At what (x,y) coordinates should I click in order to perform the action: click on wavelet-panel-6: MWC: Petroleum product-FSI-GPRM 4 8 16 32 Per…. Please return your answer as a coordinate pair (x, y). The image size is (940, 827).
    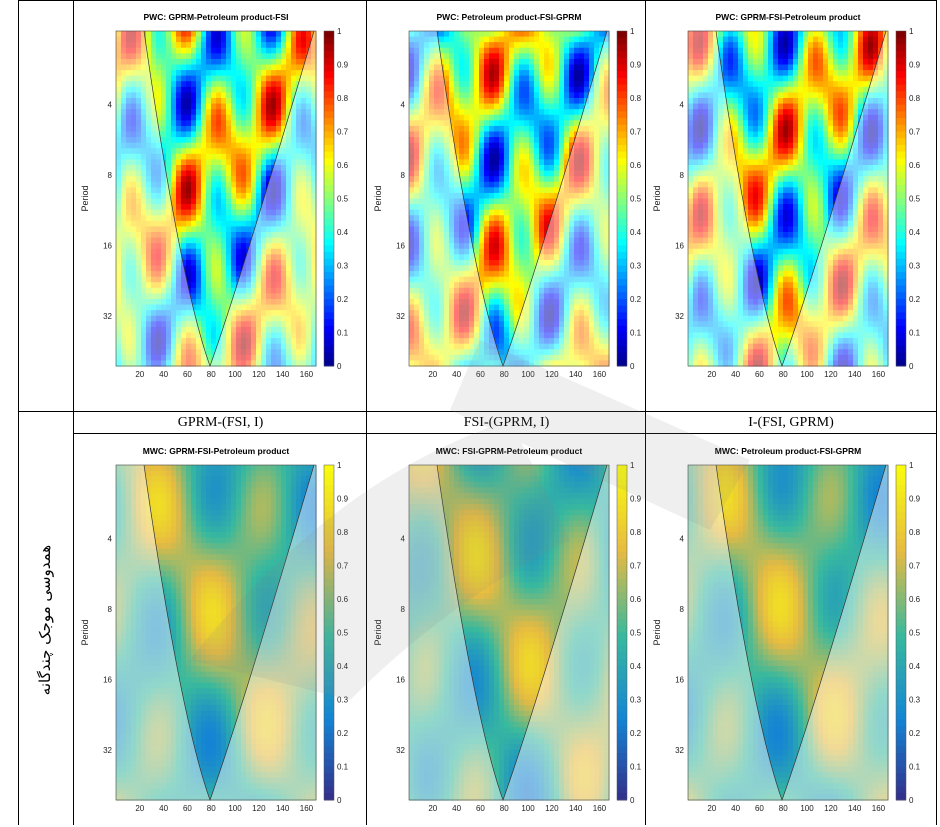
    Looking at the image, I should click on (791, 629).